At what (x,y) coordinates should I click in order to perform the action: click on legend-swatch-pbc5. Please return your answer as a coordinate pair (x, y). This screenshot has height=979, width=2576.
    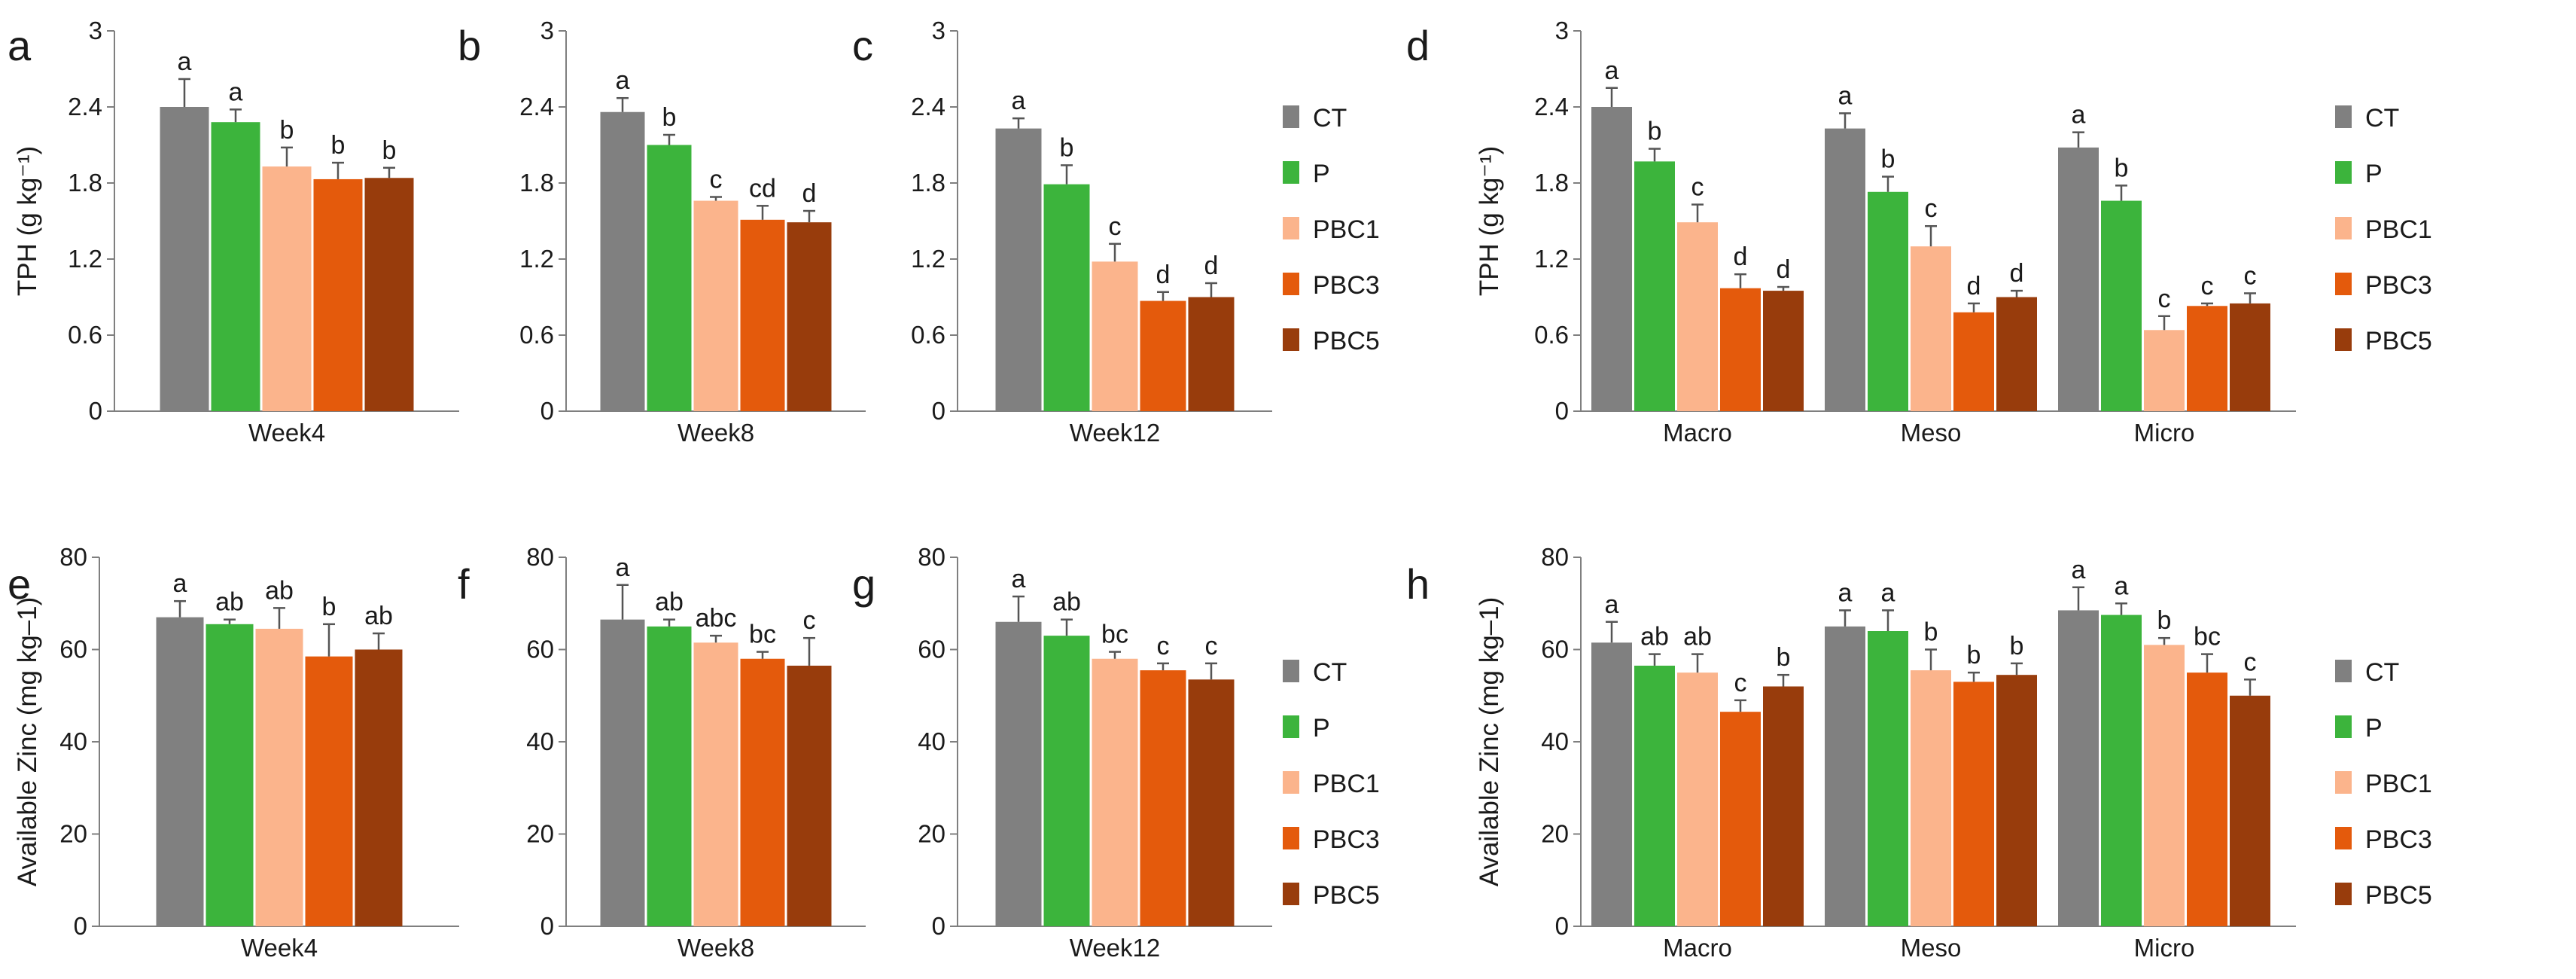
    Looking at the image, I should click on (2343, 894).